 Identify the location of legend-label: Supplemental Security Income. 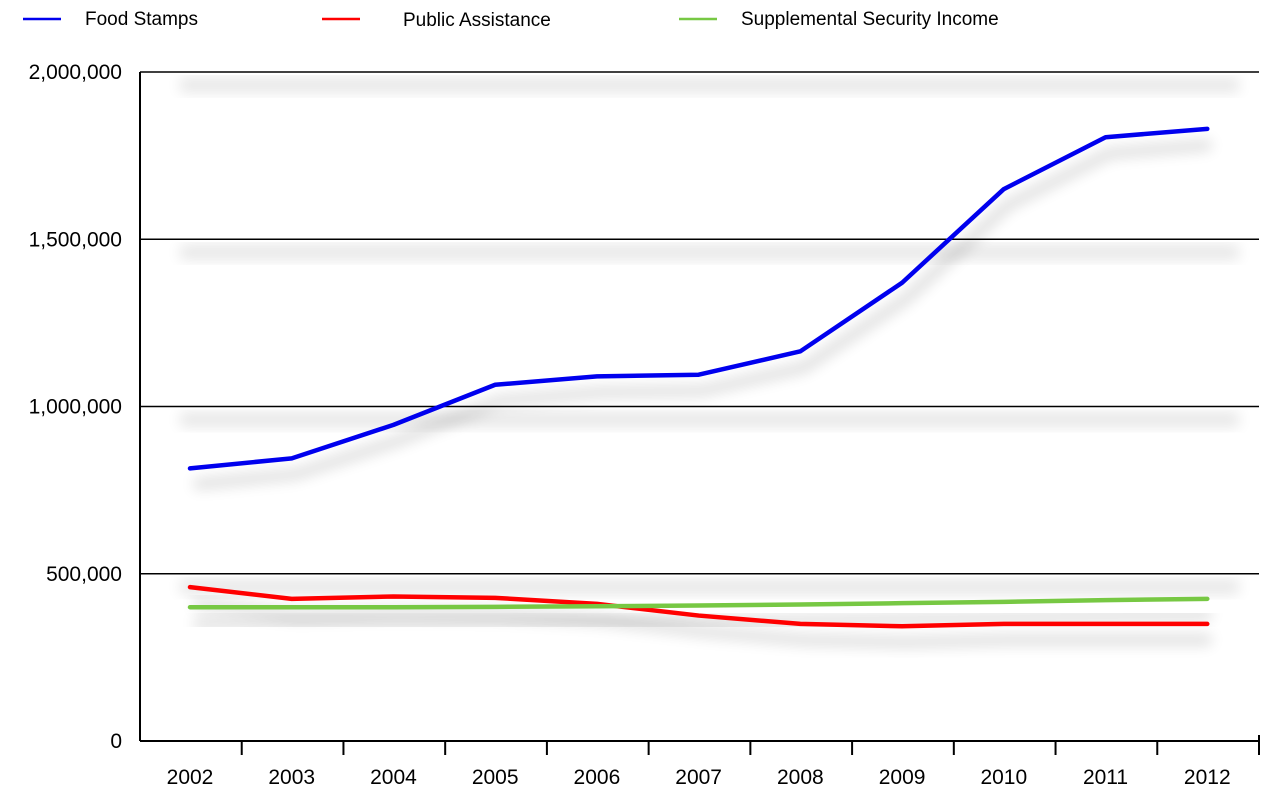
(870, 19).